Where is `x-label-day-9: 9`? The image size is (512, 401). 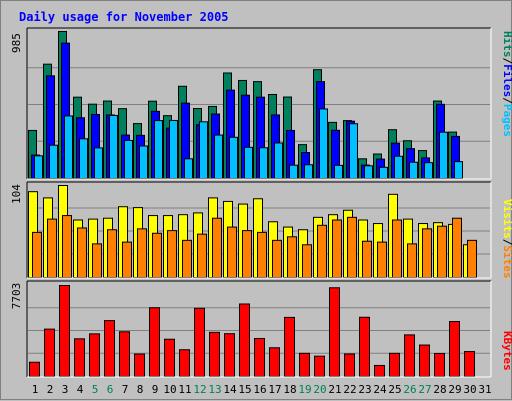
x-label-day-9: 9 is located at coordinates (155, 389).